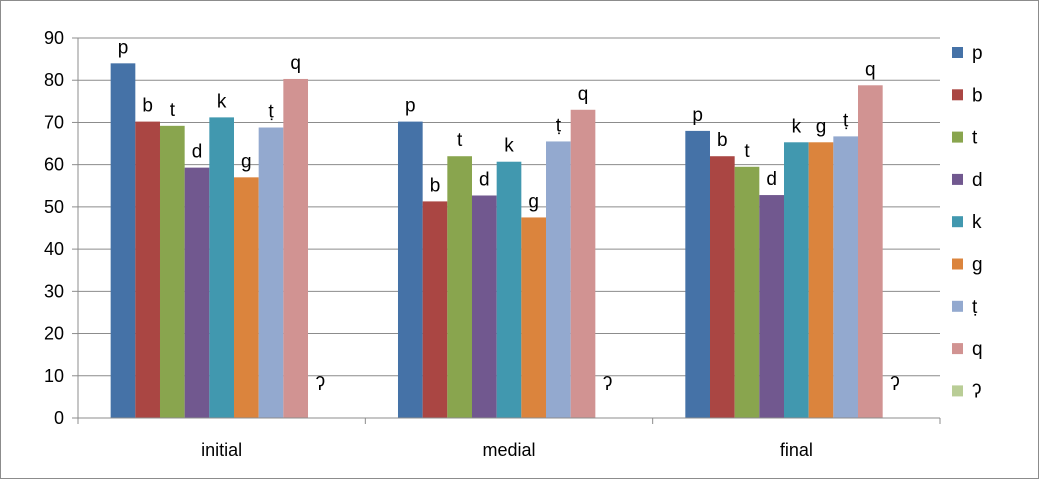 This screenshot has width=1041, height=485. What do you see at coordinates (54, 291) in the screenshot?
I see `y-tick-label: 30` at bounding box center [54, 291].